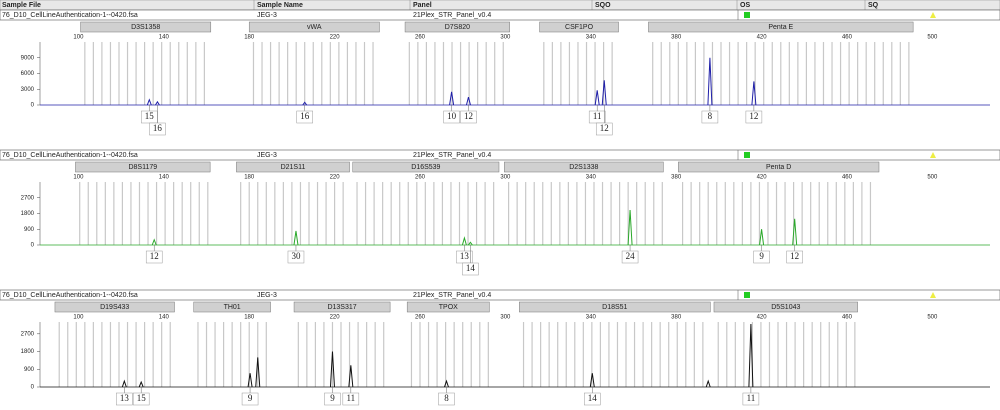 This screenshot has width=1000, height=410. Describe the element at coordinates (28, 58) in the screenshot. I see `y-tick-label: 9000` at that location.